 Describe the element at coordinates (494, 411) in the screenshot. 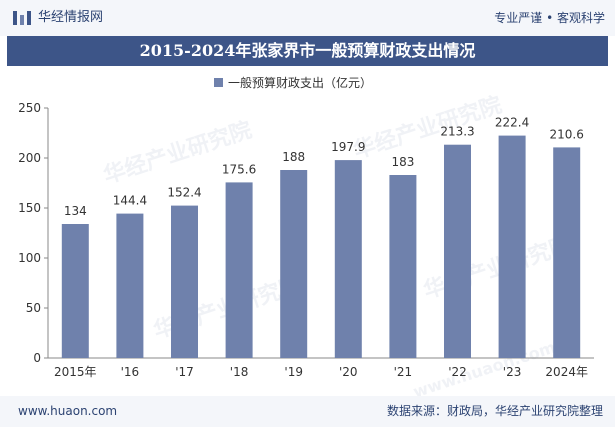

I see `source-note: 数据来源：财政局，华经产业研究院整理` at that location.